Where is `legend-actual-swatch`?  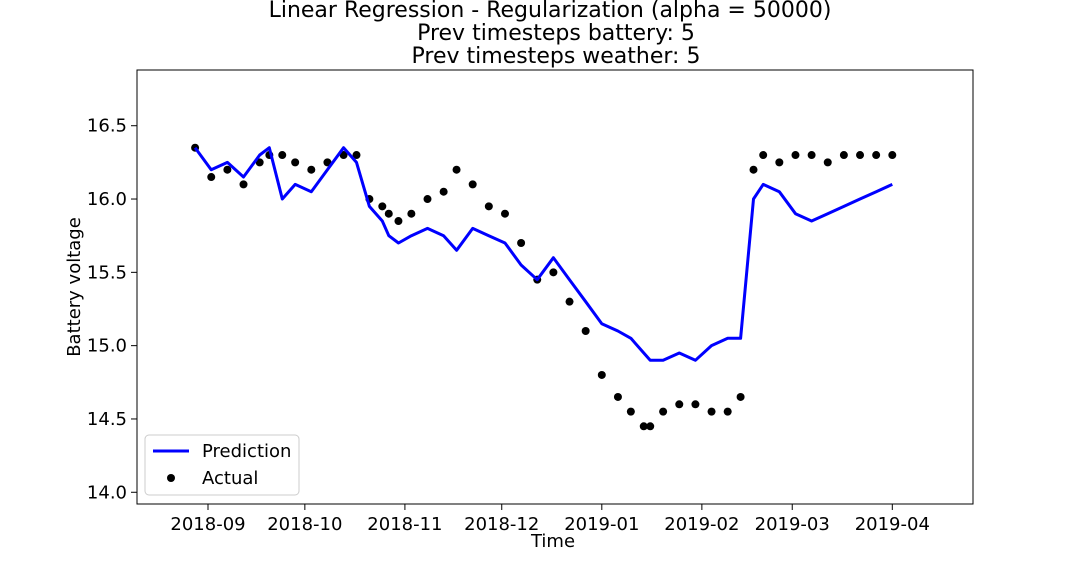 legend-actual-swatch is located at coordinates (171, 478).